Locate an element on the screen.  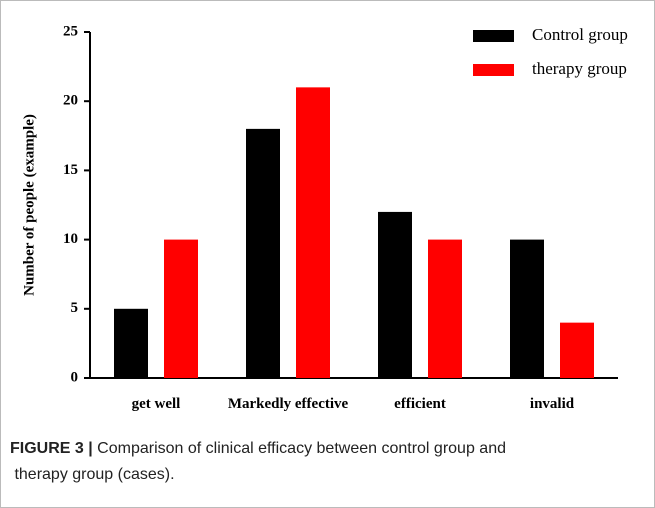
caption-text-line: therapy group (cases). is located at coordinates (92, 474).